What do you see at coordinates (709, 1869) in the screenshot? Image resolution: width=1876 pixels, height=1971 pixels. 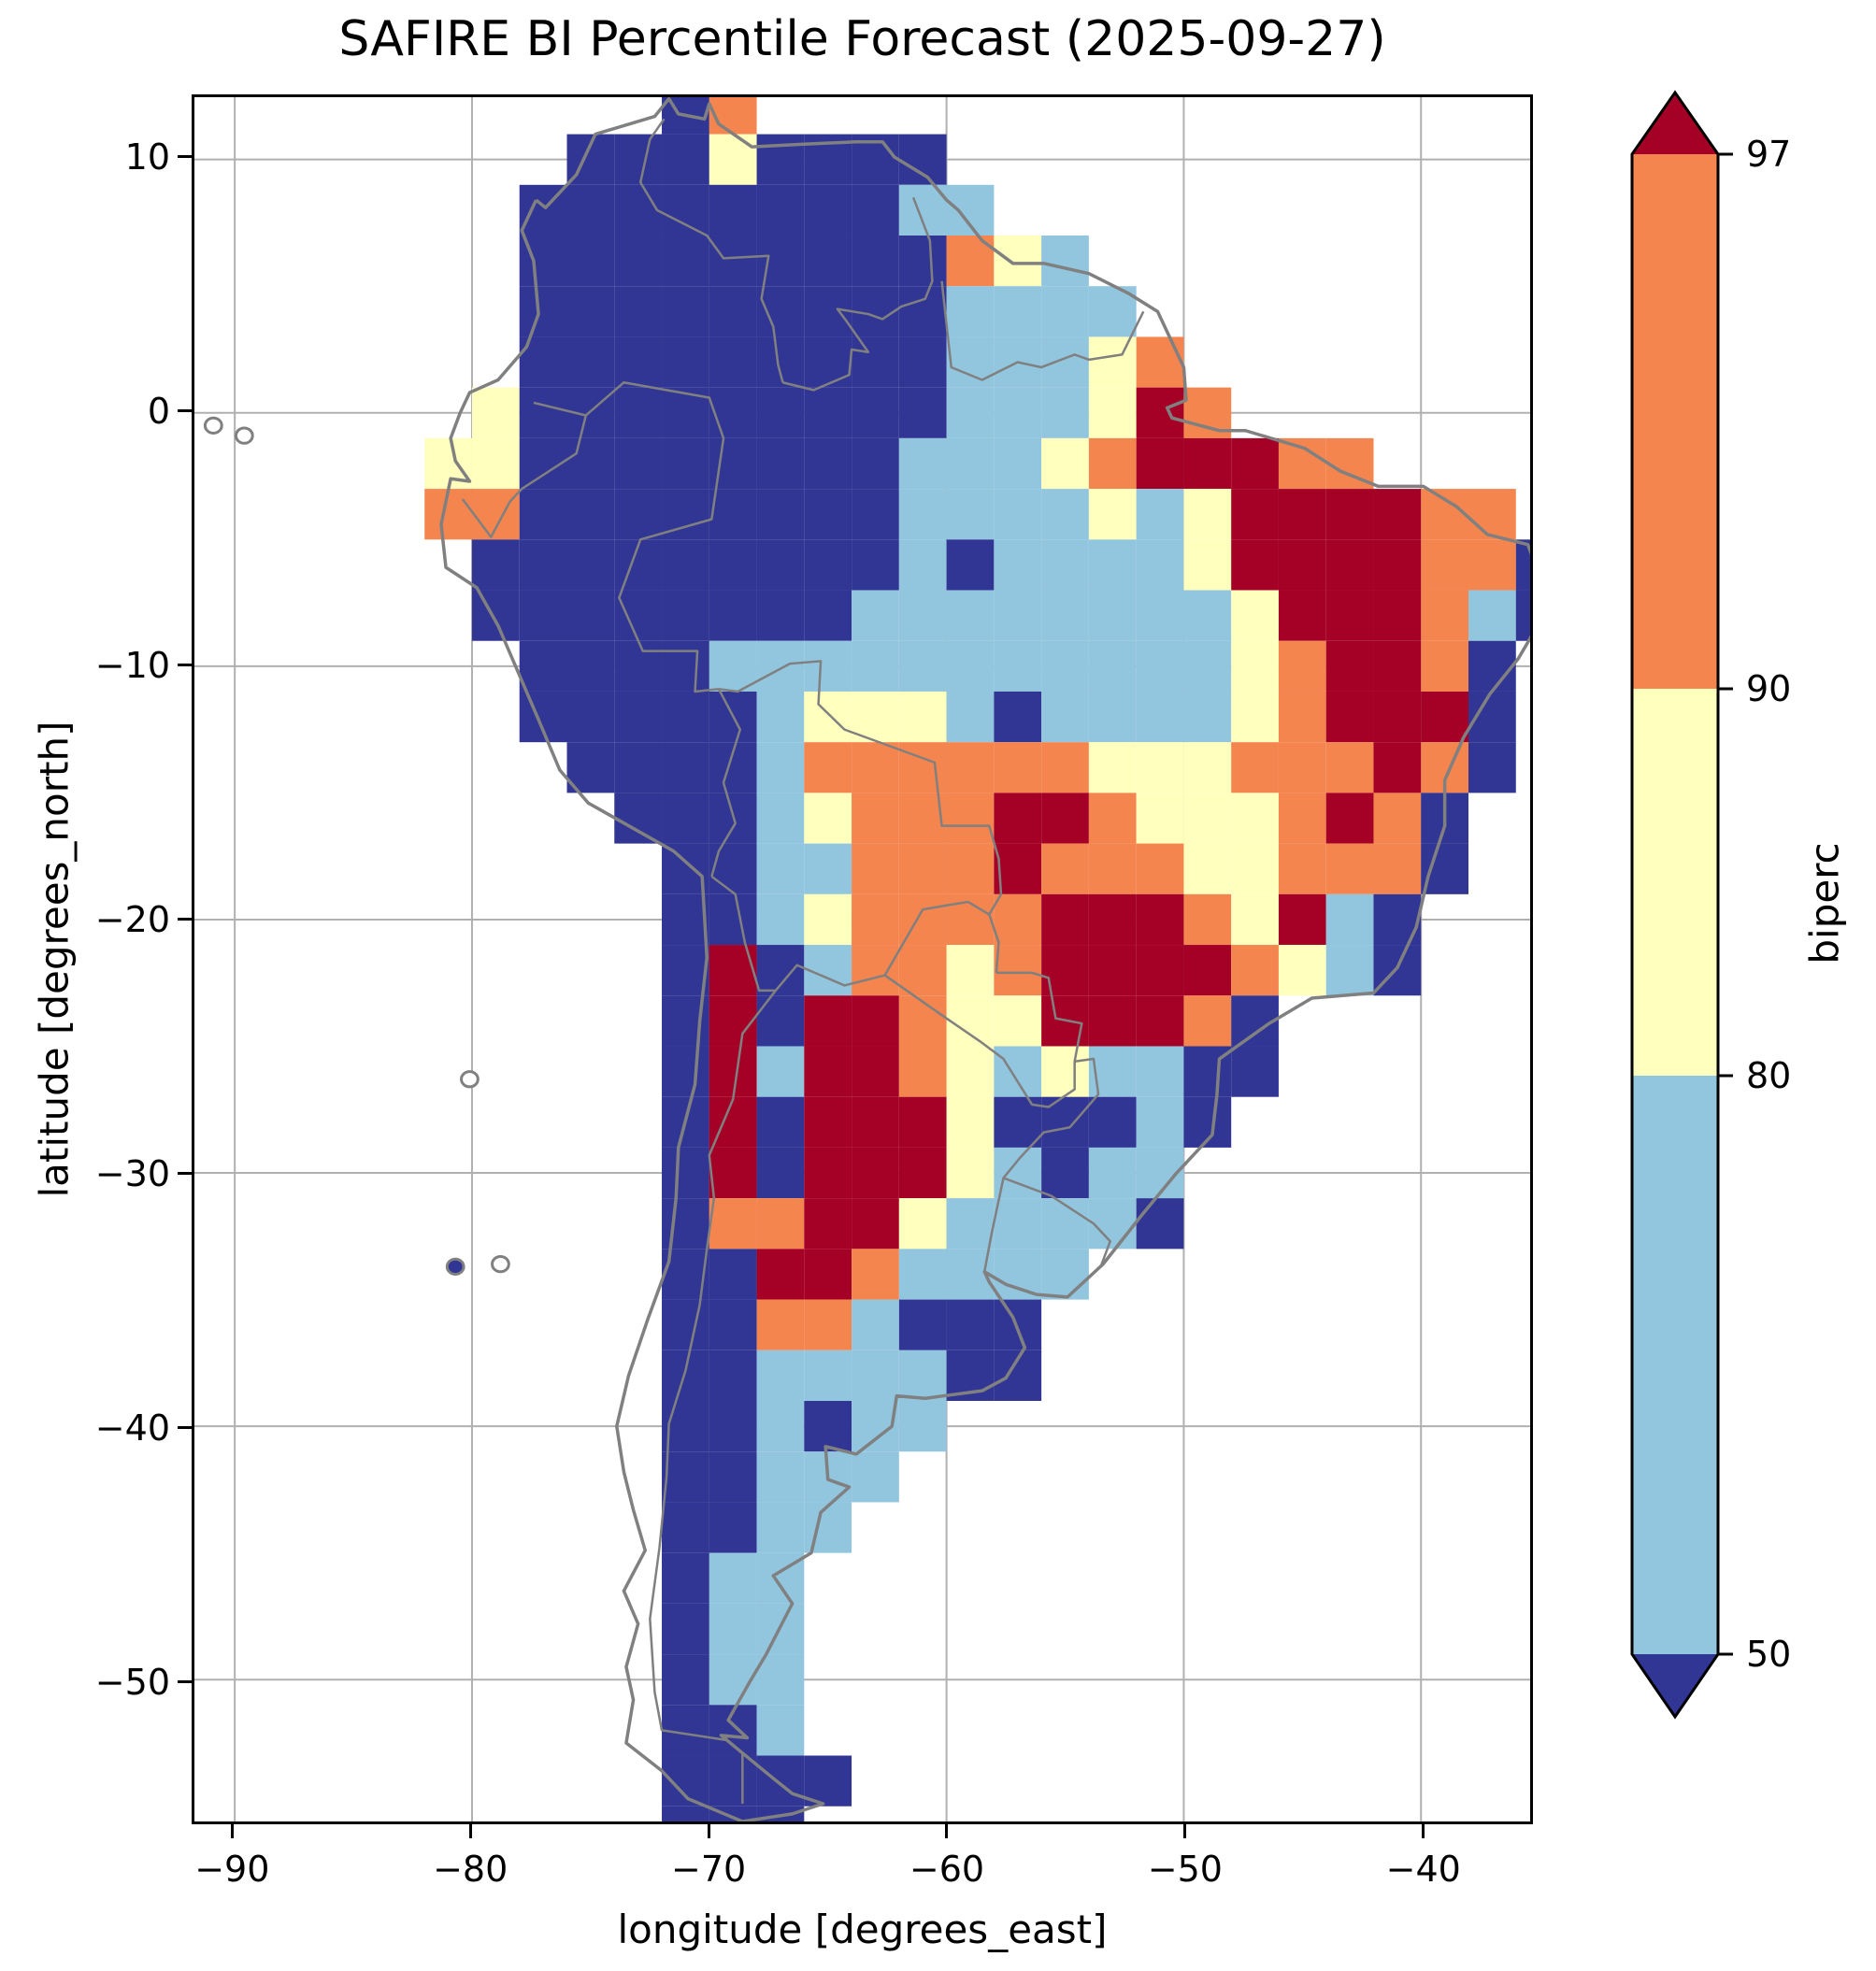 I see `x-tick-label: −70` at bounding box center [709, 1869].